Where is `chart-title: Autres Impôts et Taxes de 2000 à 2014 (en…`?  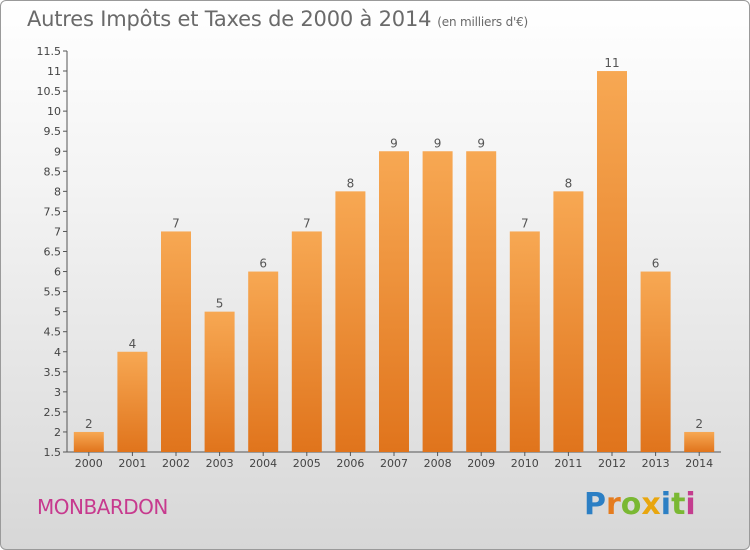 chart-title: Autres Impôts et Taxes de 2000 à 2014 (en… is located at coordinates (277, 19).